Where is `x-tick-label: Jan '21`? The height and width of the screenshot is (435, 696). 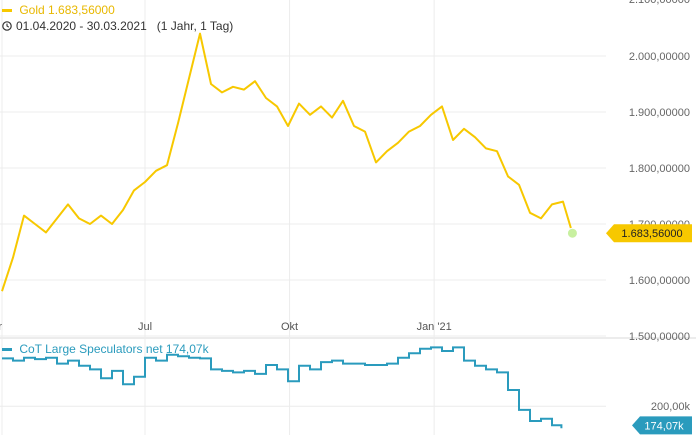 x-tick-label: Jan '21 is located at coordinates (434, 327).